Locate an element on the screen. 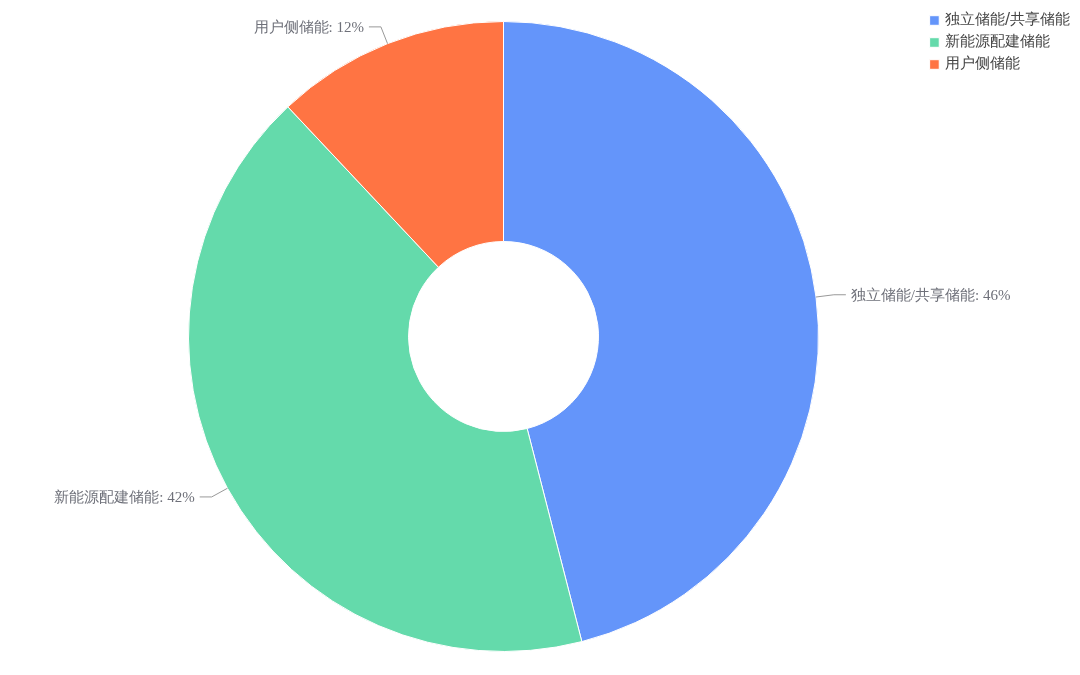  legend-label: 独立储能/共享储能 is located at coordinates (1007, 19).